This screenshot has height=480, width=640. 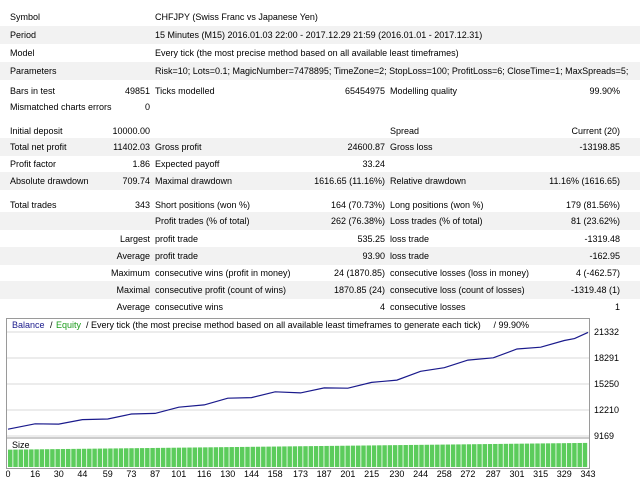 I want to click on rel-dd-value: 11.16% (1616.65), so click(x=584, y=181).